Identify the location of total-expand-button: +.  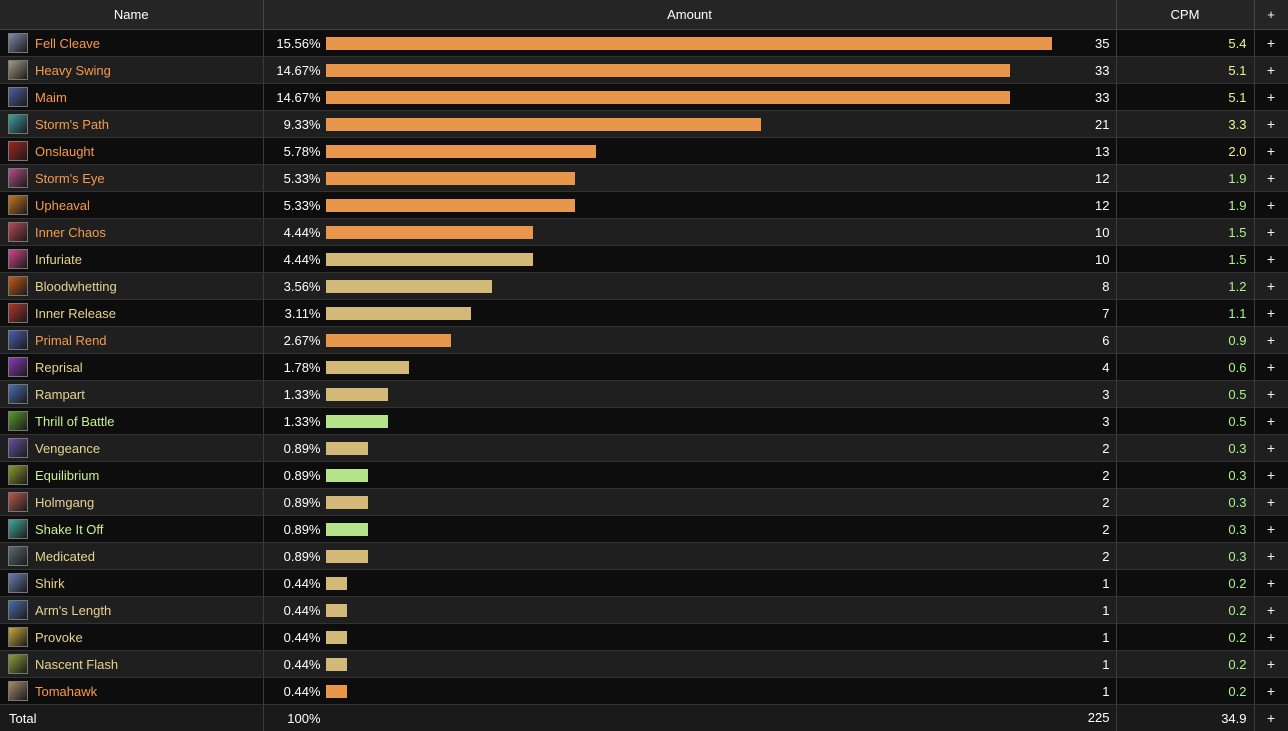
(1271, 718).